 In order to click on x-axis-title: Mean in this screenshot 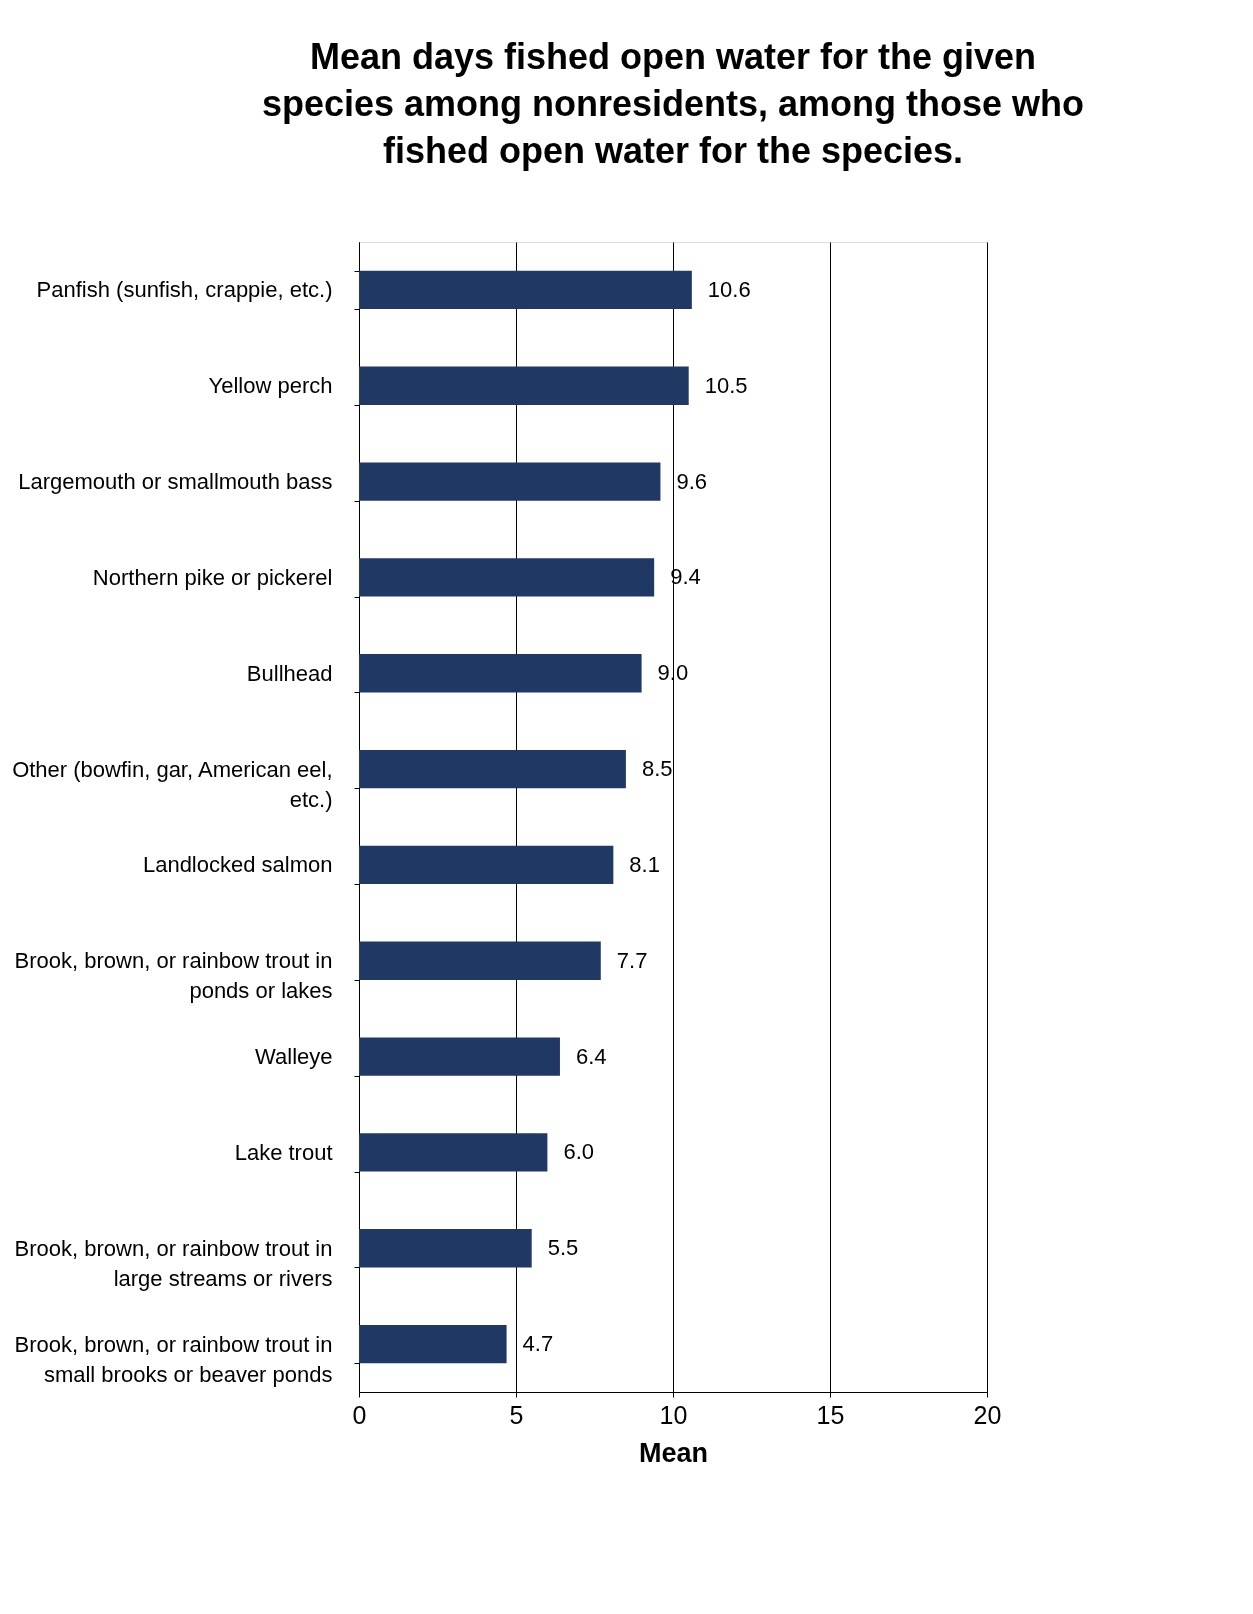, I will do `click(673, 1452)`.